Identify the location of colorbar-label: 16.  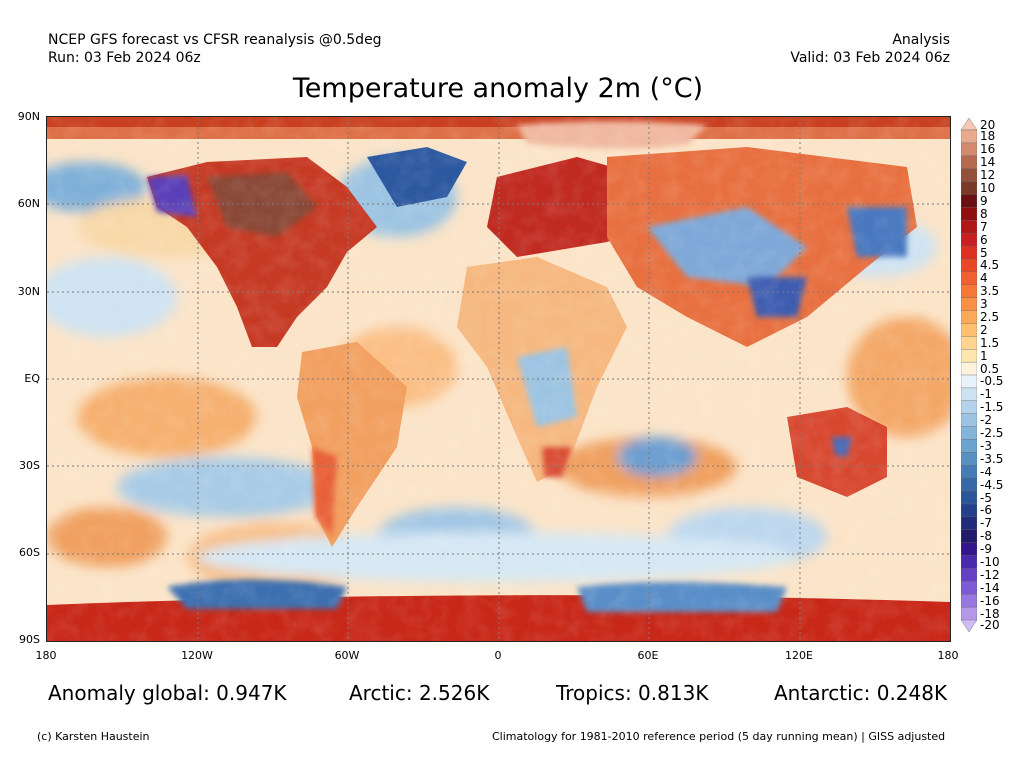
(988, 149).